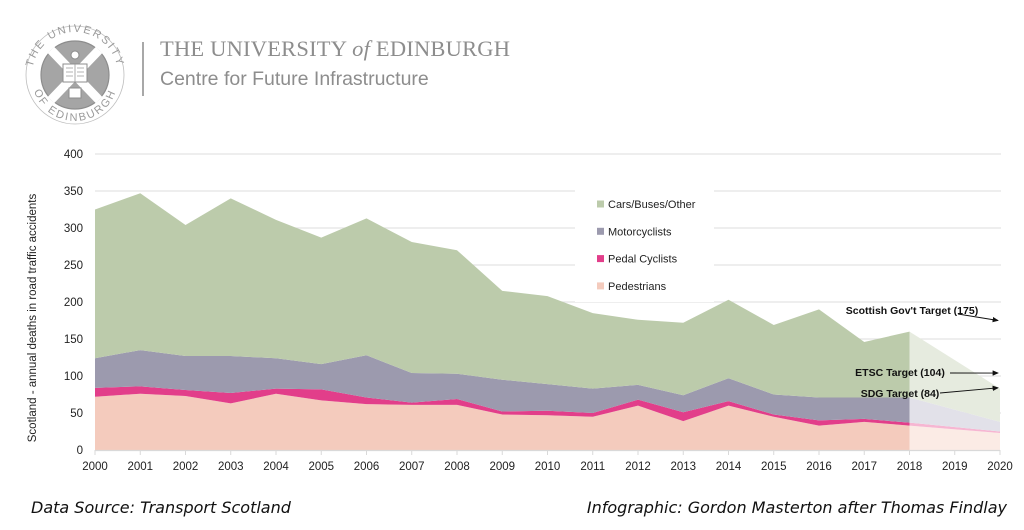 The image size is (1024, 530). What do you see at coordinates (652, 205) in the screenshot?
I see `legend-label-cars: Cars/Buses/Other` at bounding box center [652, 205].